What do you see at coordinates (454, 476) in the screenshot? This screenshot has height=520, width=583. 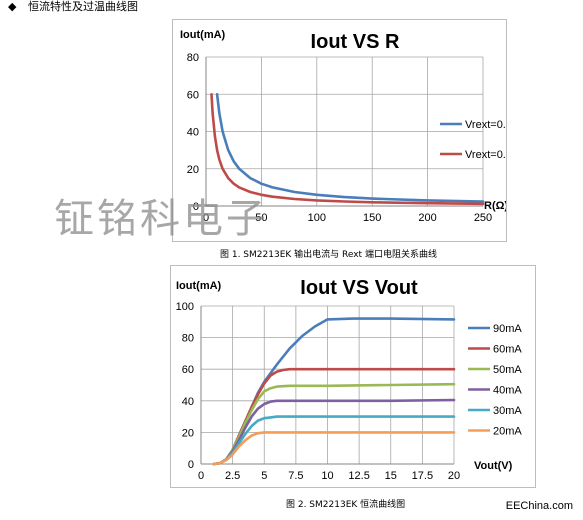 I see `x-tick-label: 20` at bounding box center [454, 476].